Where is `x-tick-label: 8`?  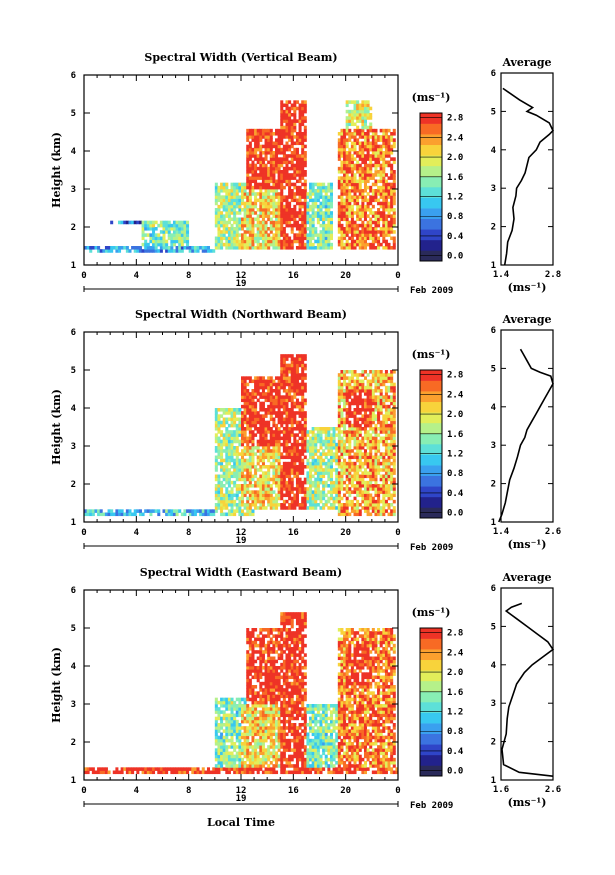 x-tick-label: 8 is located at coordinates (188, 533).